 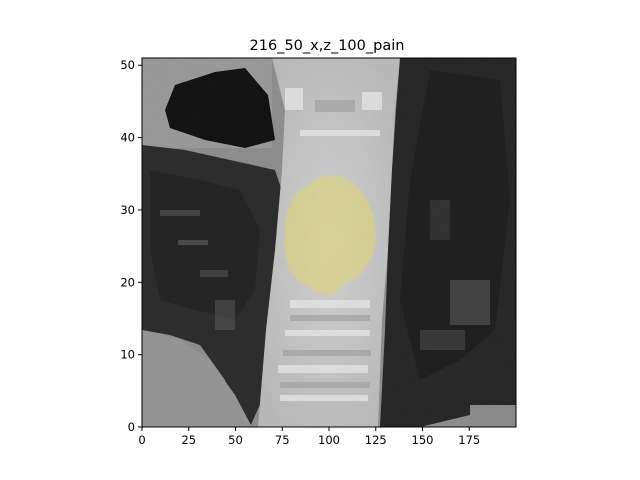 I want to click on chart-title: 216_50_x,z_100_pain, so click(x=327, y=46).